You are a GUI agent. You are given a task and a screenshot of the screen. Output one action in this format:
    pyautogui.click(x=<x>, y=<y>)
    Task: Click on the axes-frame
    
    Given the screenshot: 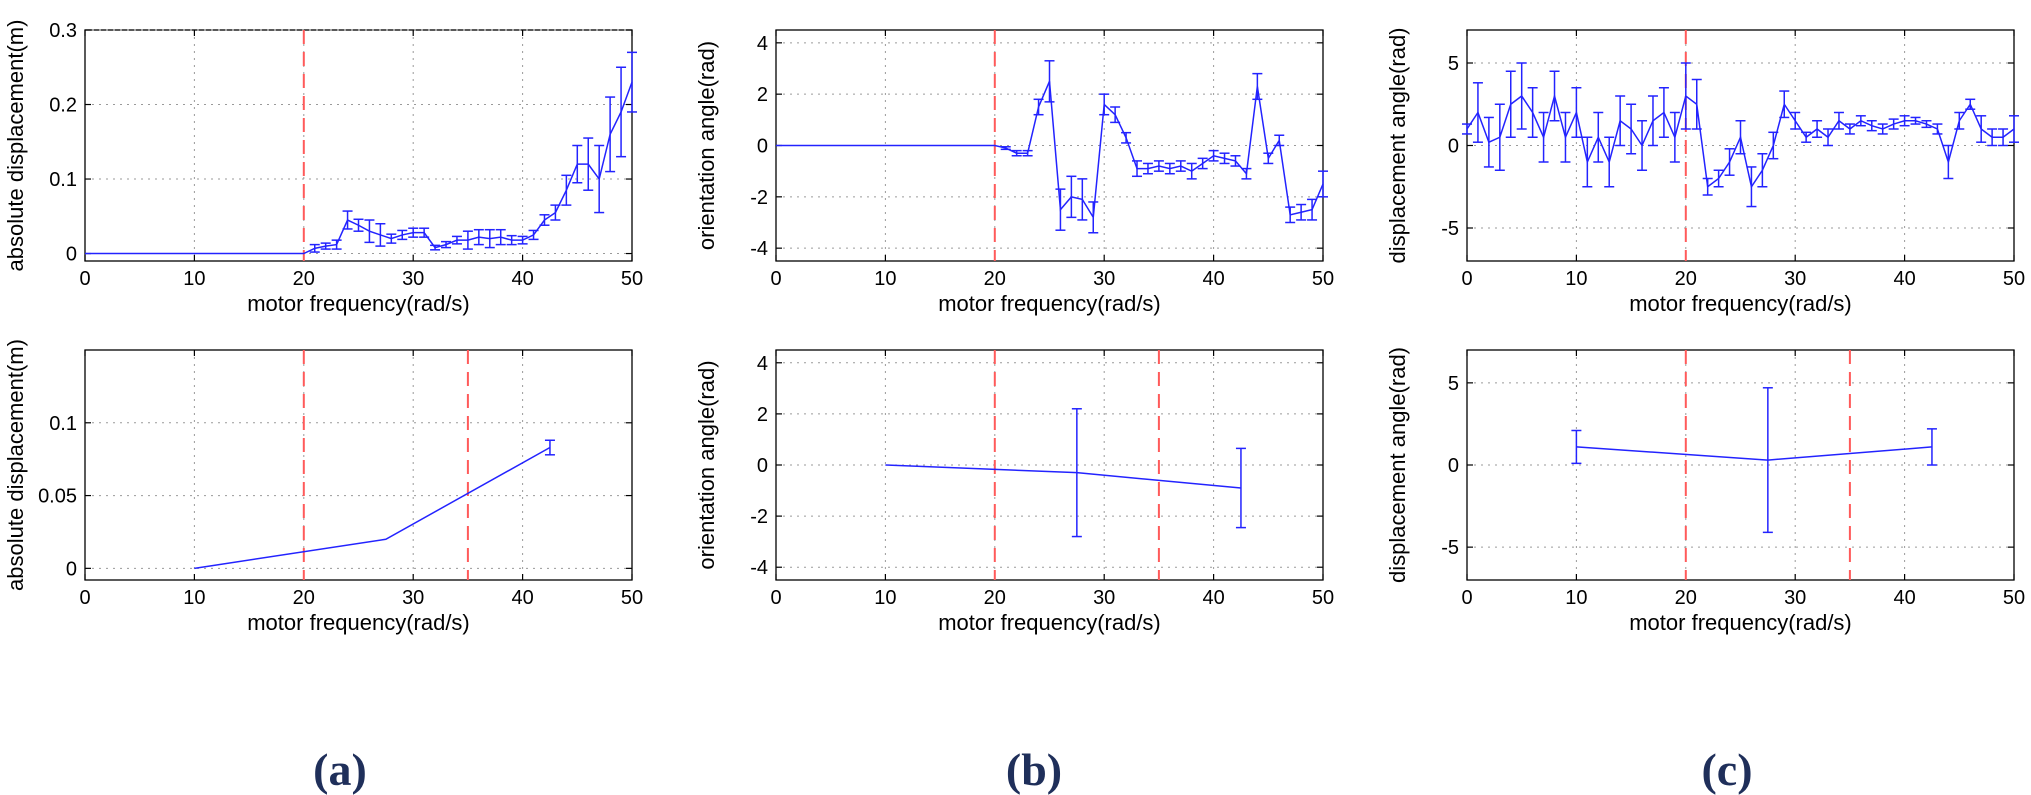 What is the action you would take?
    pyautogui.click(x=358, y=465)
    